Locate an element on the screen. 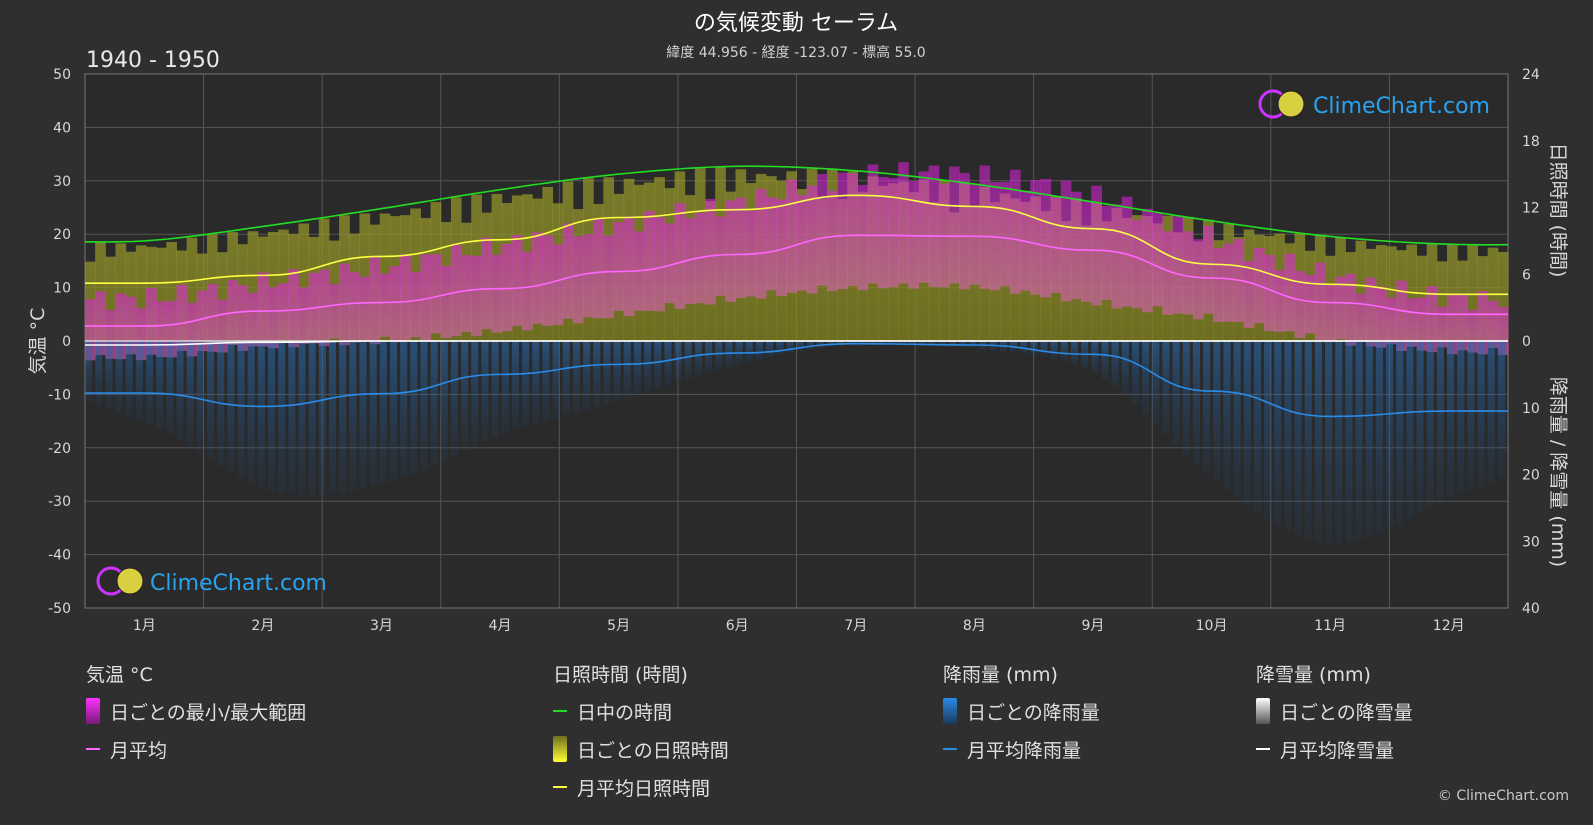  legend-title-temperature: 気温 °C is located at coordinates (119, 675).